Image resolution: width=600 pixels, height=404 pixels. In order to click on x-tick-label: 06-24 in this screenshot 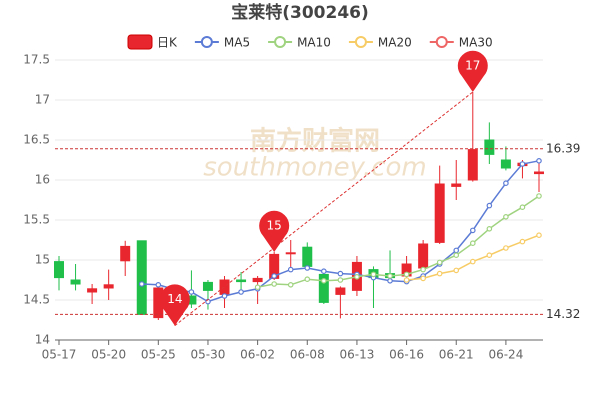, I will do `click(505, 355)`.